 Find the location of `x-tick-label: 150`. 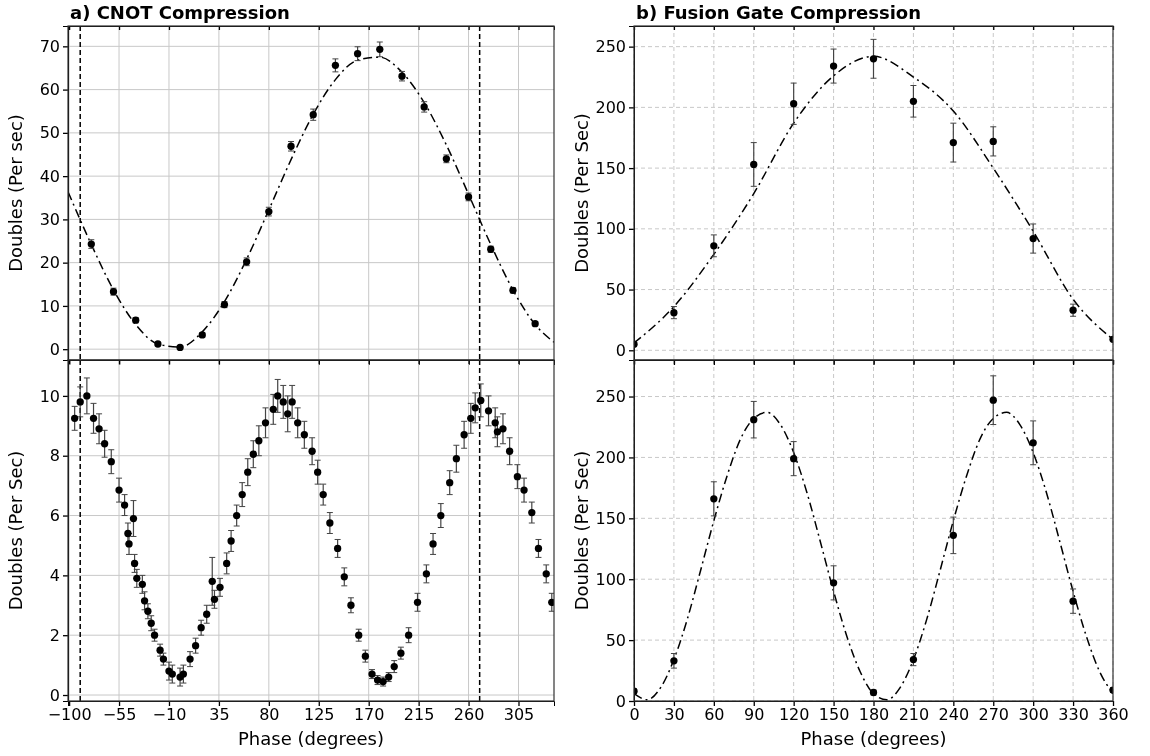

x-tick-label: 150 is located at coordinates (834, 715).